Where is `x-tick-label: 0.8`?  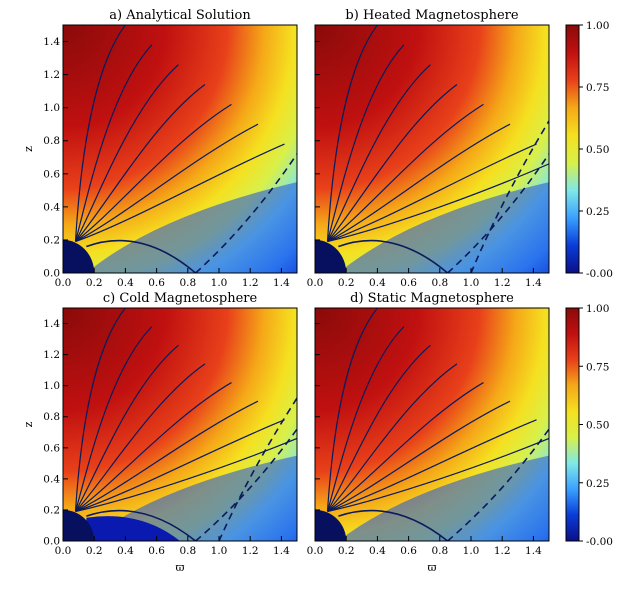
x-tick-label: 0.8 is located at coordinates (187, 551).